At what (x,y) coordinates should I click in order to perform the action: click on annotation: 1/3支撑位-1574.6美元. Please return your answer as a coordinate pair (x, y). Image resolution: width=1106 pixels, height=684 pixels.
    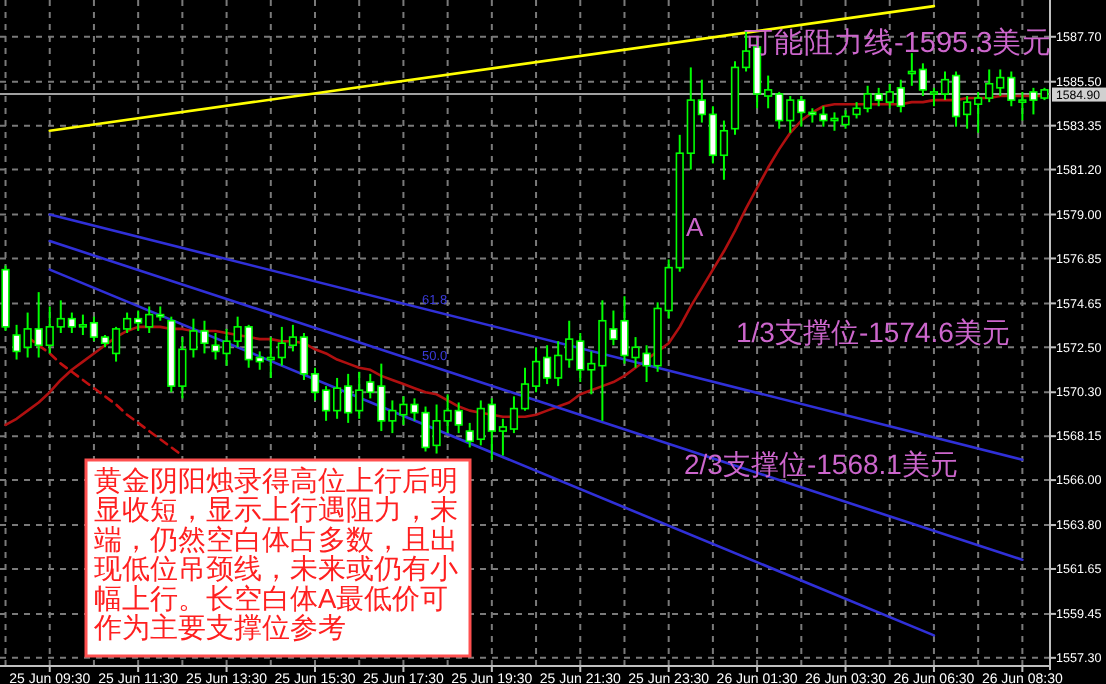
    Looking at the image, I should click on (873, 332).